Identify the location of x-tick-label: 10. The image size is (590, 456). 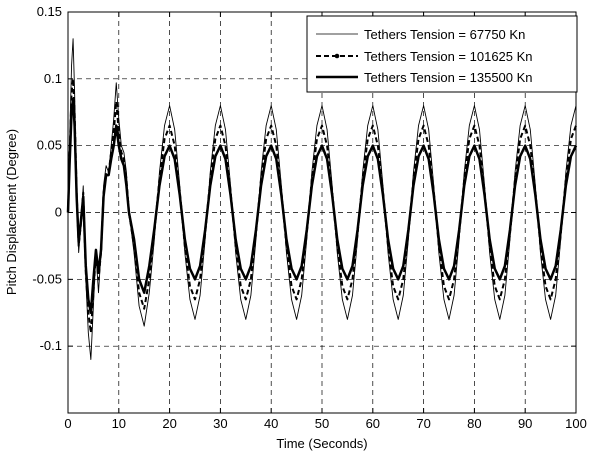
(119, 423).